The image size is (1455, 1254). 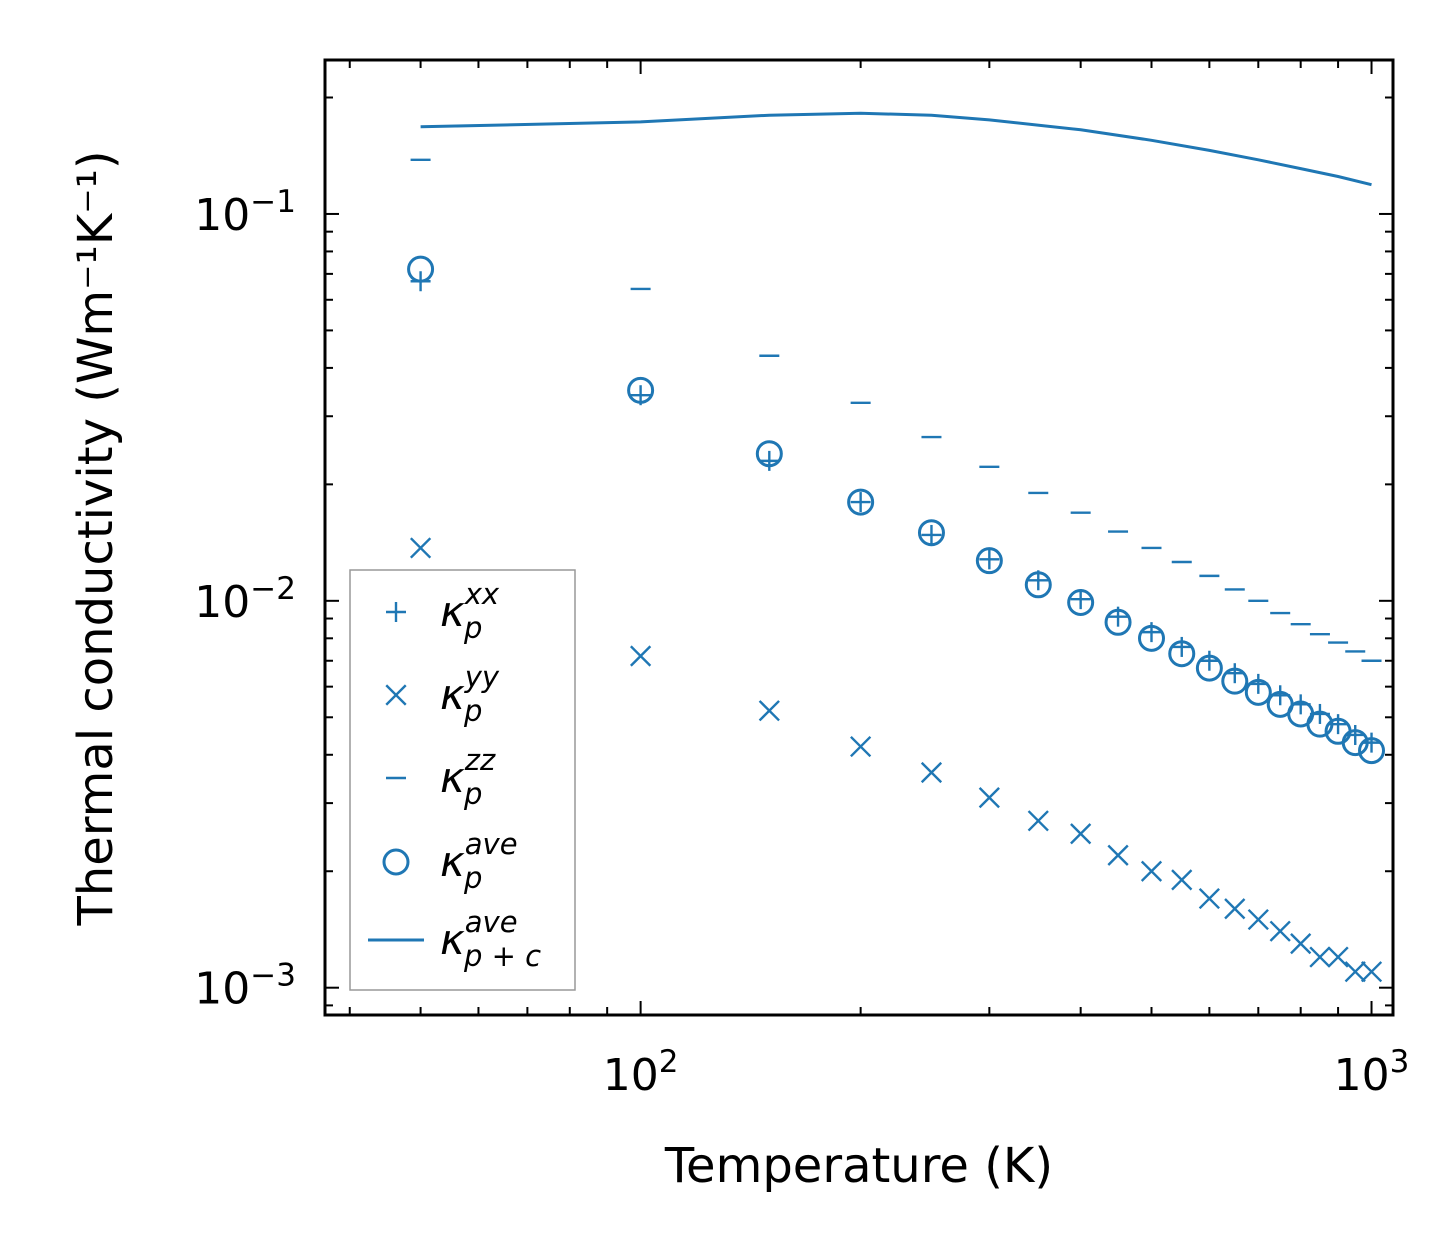 What do you see at coordinates (245, 986) in the screenshot?
I see `y-tick-label: 10⁻³` at bounding box center [245, 986].